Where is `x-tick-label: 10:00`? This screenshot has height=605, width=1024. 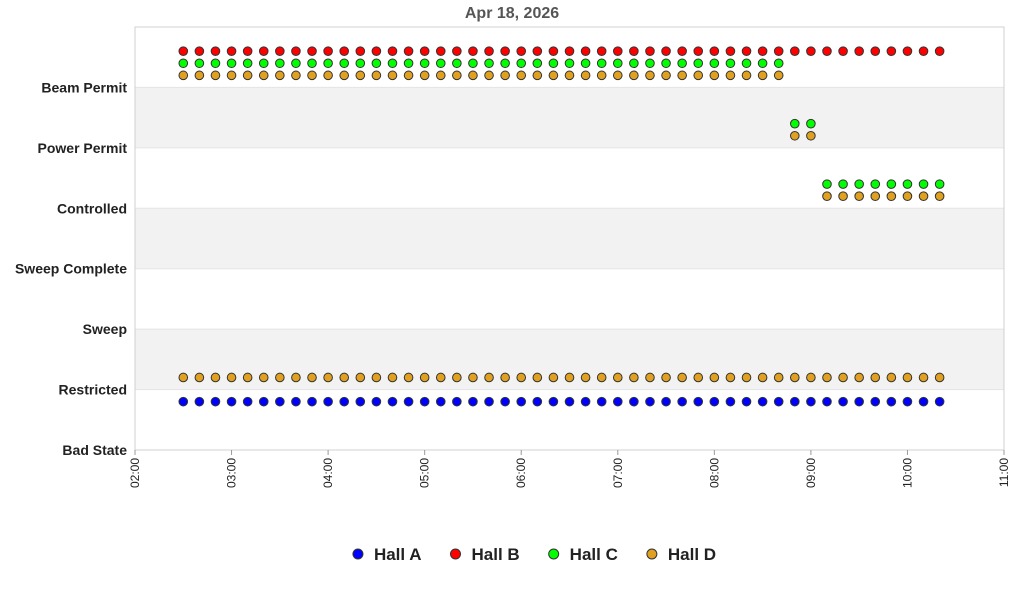 x-tick-label: 10:00 is located at coordinates (907, 473).